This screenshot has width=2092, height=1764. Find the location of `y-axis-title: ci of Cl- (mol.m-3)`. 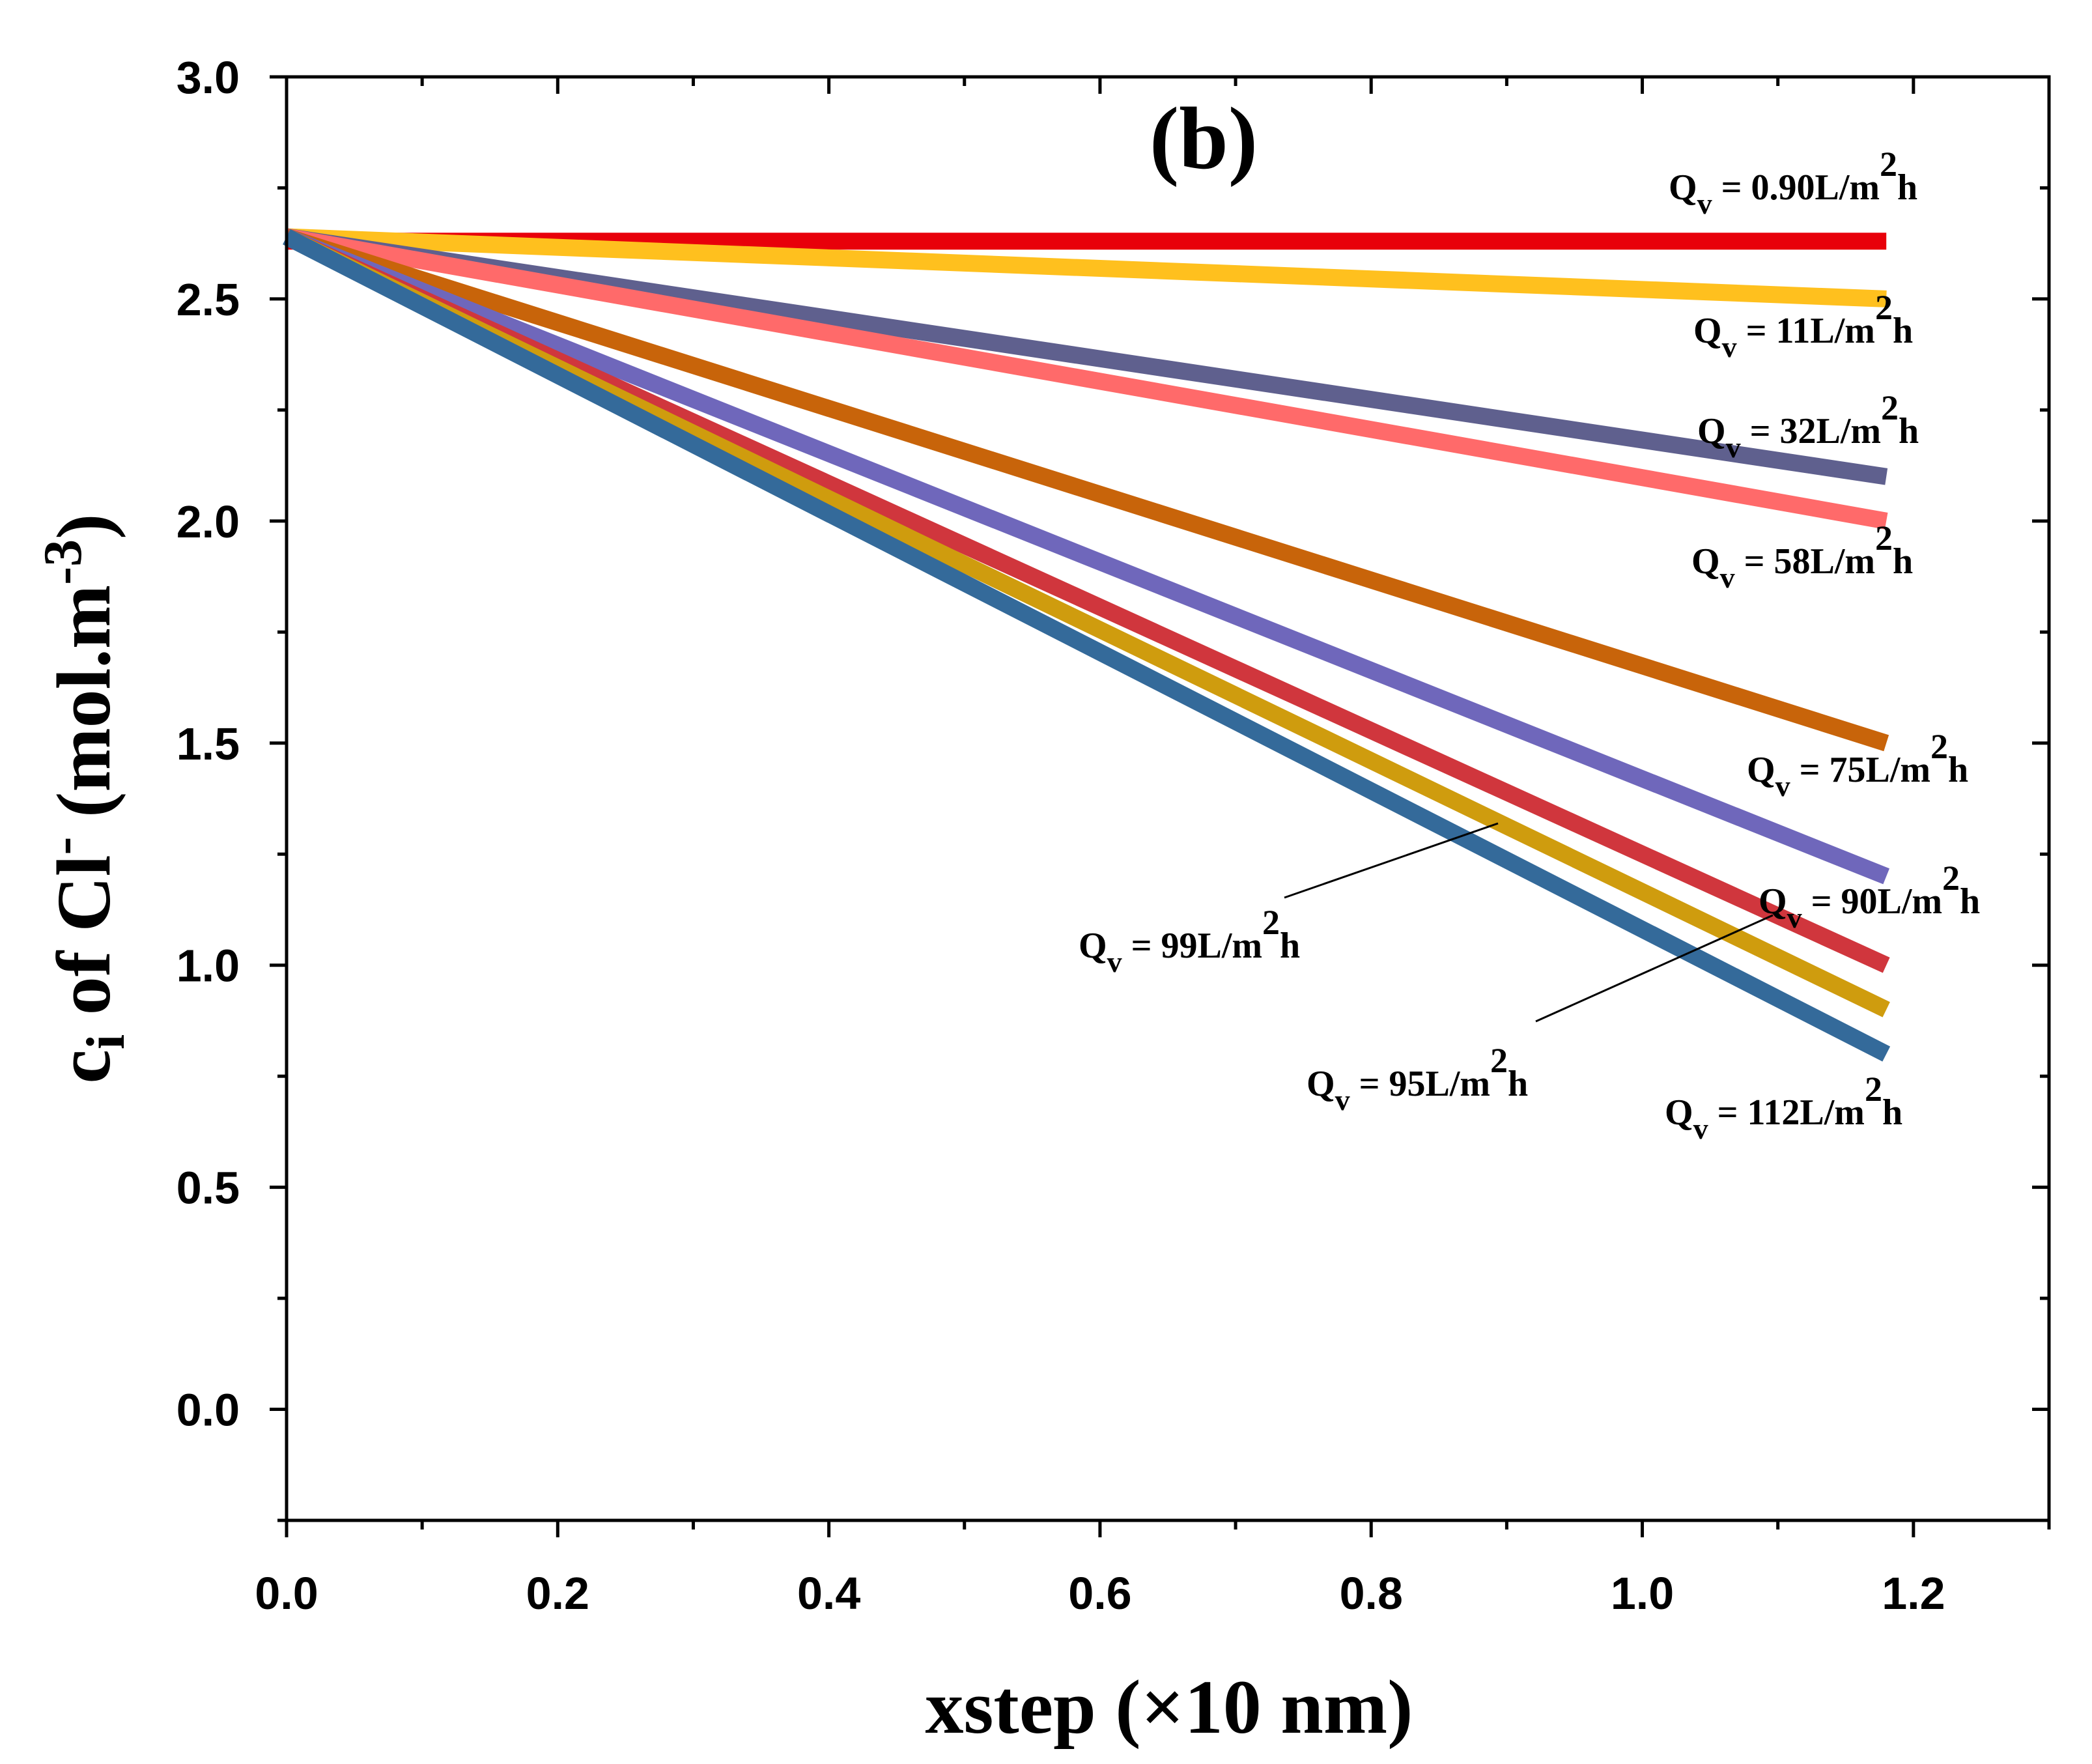

y-axis-title: ci of Cl- (mol.m-3) is located at coordinates (85, 799).